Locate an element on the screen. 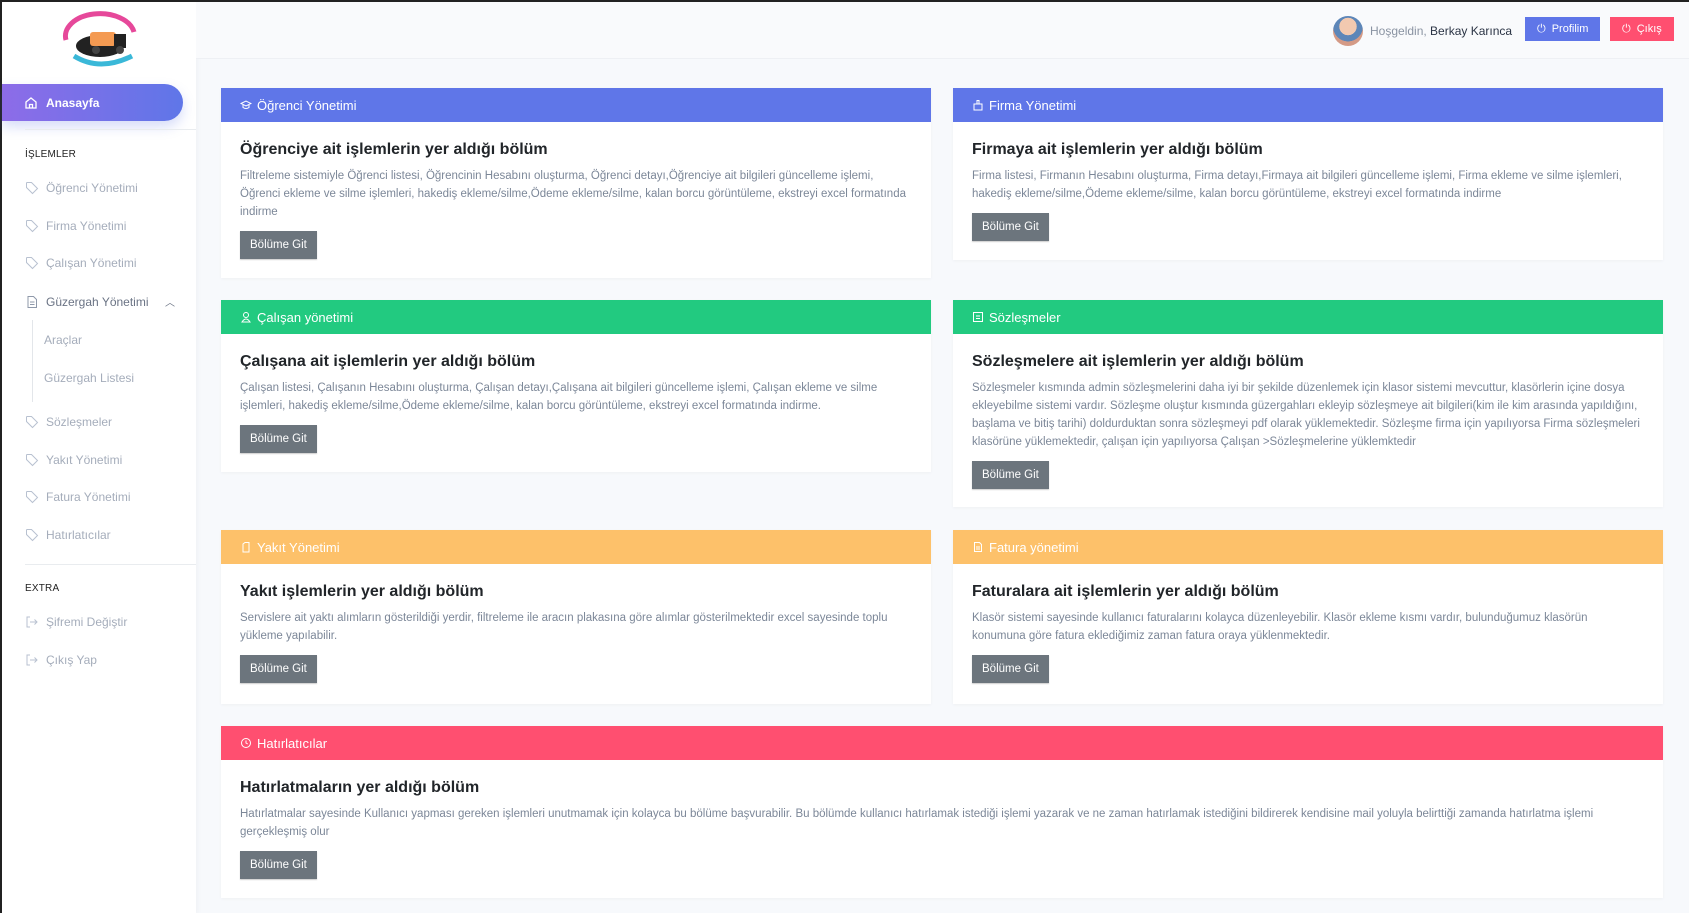 Image resolution: width=1689 pixels, height=913 pixels. submenu-line is located at coordinates (32, 361).